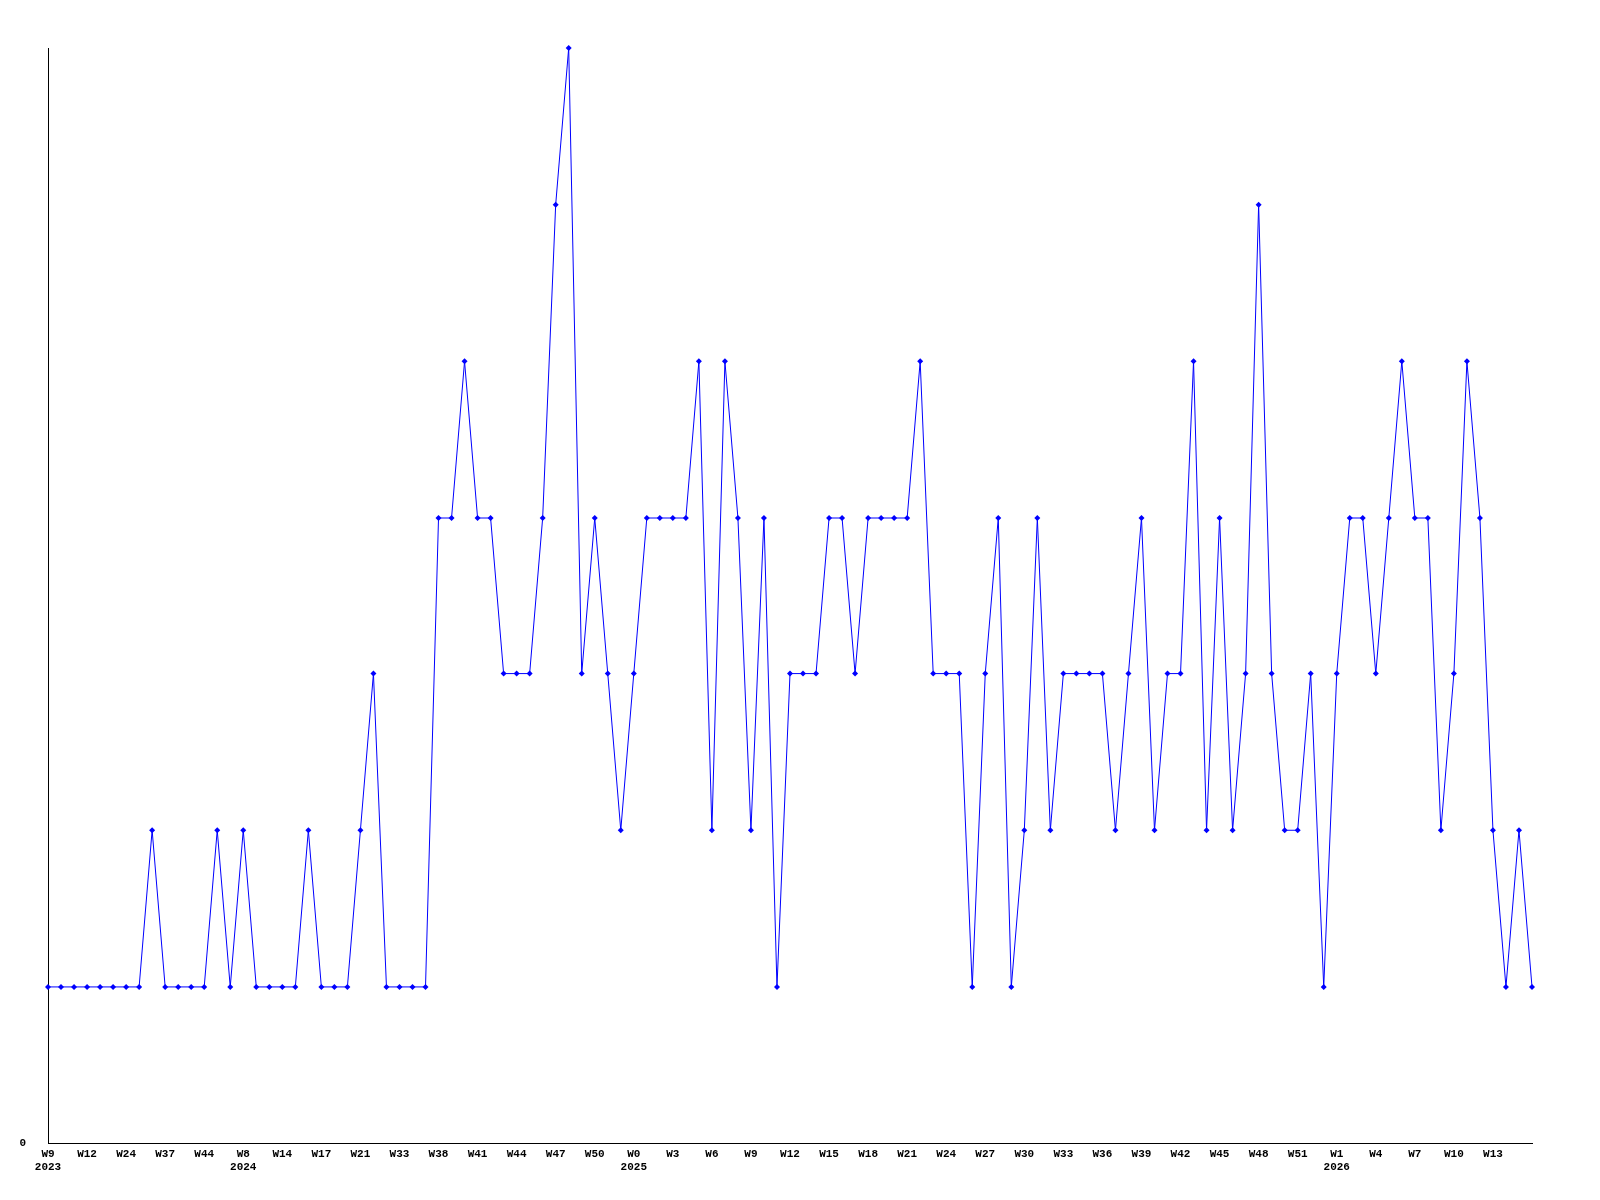 The height and width of the screenshot is (1200, 1600). Describe the element at coordinates (165, 1153) in the screenshot. I see `x-tick-label: W37` at that location.